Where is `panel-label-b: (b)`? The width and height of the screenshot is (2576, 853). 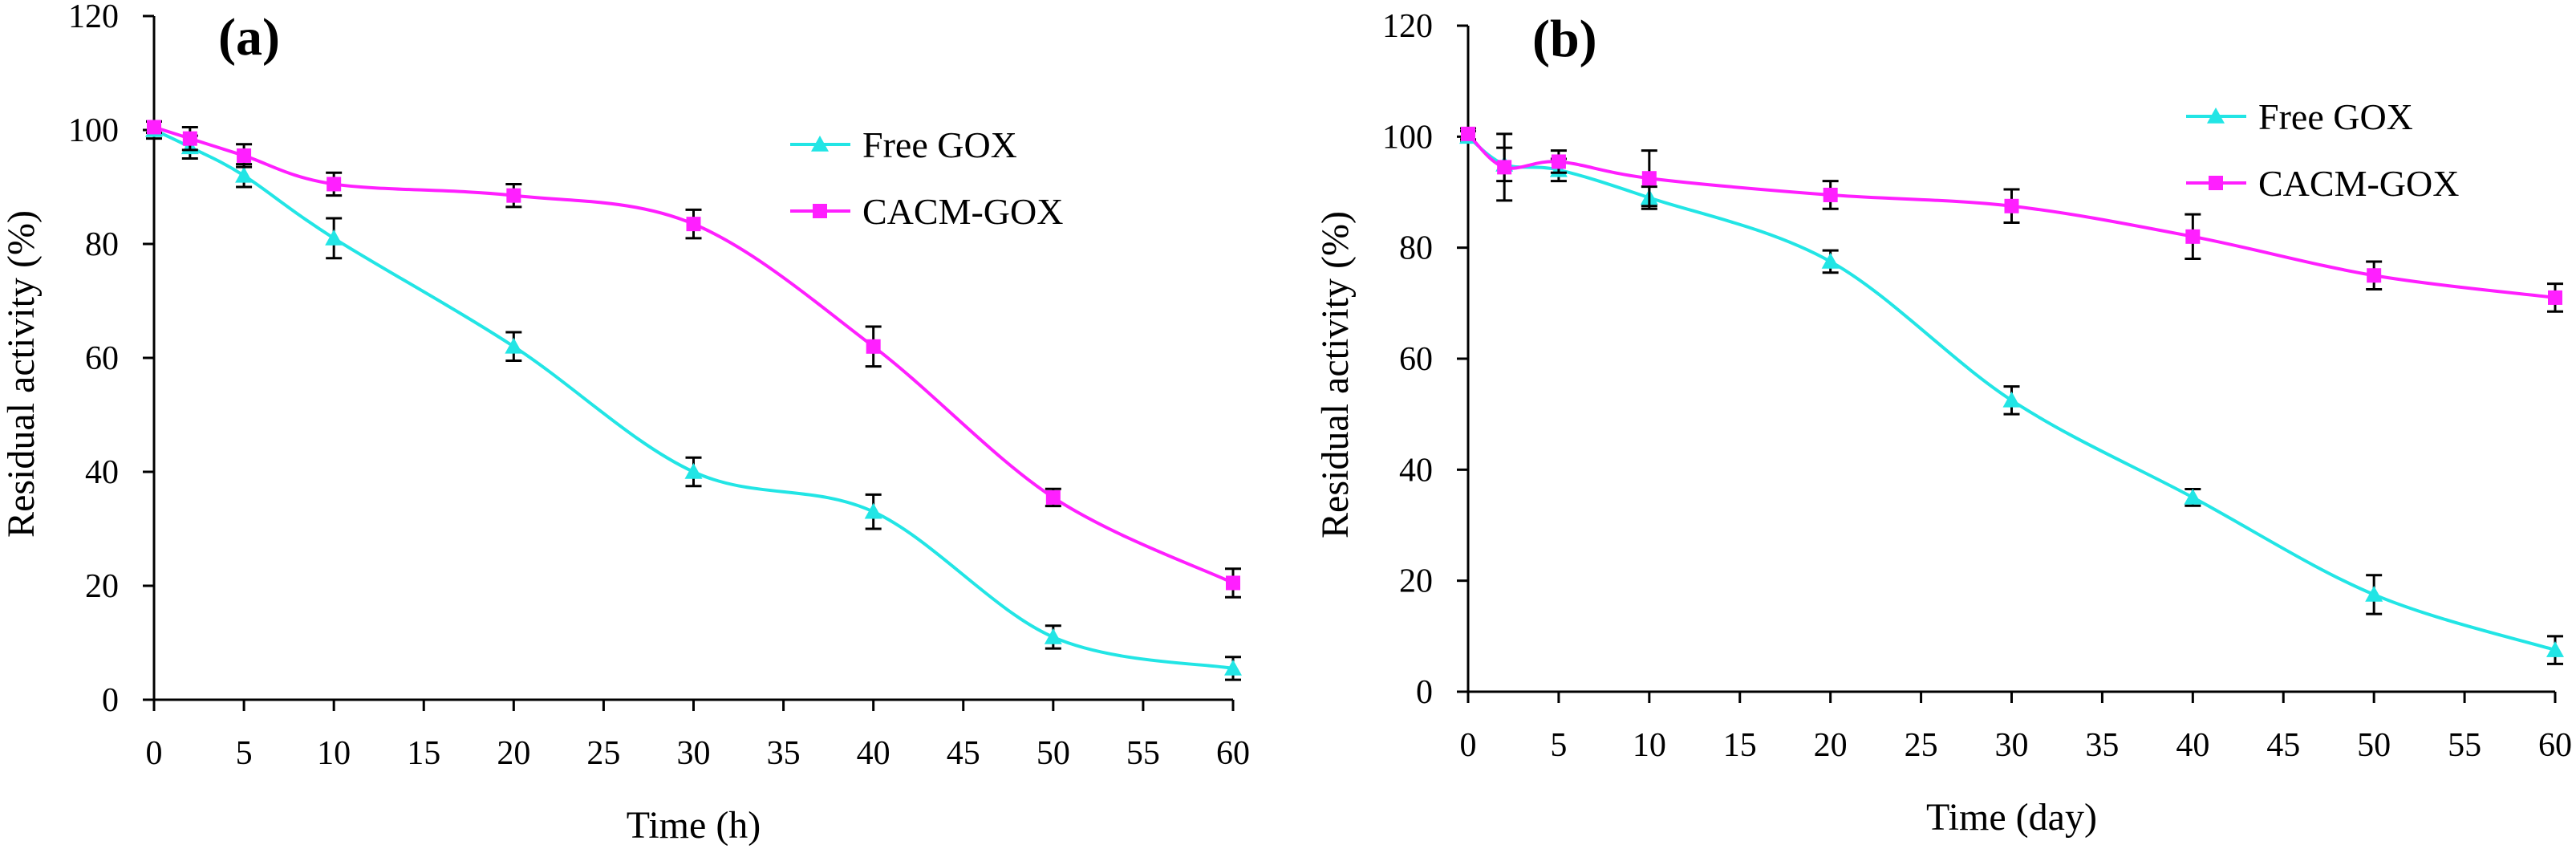
panel-label-b: (b) is located at coordinates (1564, 39).